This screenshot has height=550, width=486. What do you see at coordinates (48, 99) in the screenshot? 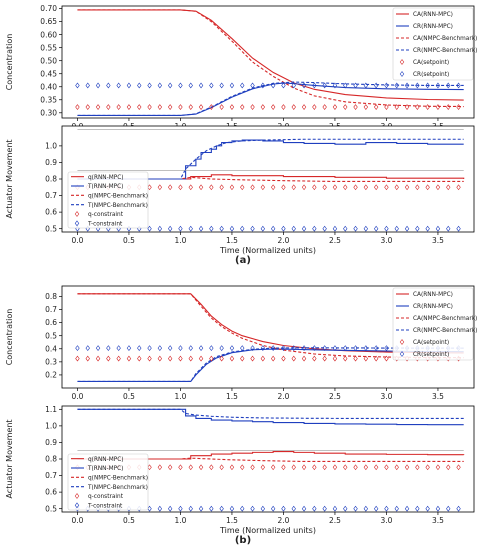
I see `y-tick-label: 0.35` at bounding box center [48, 99].